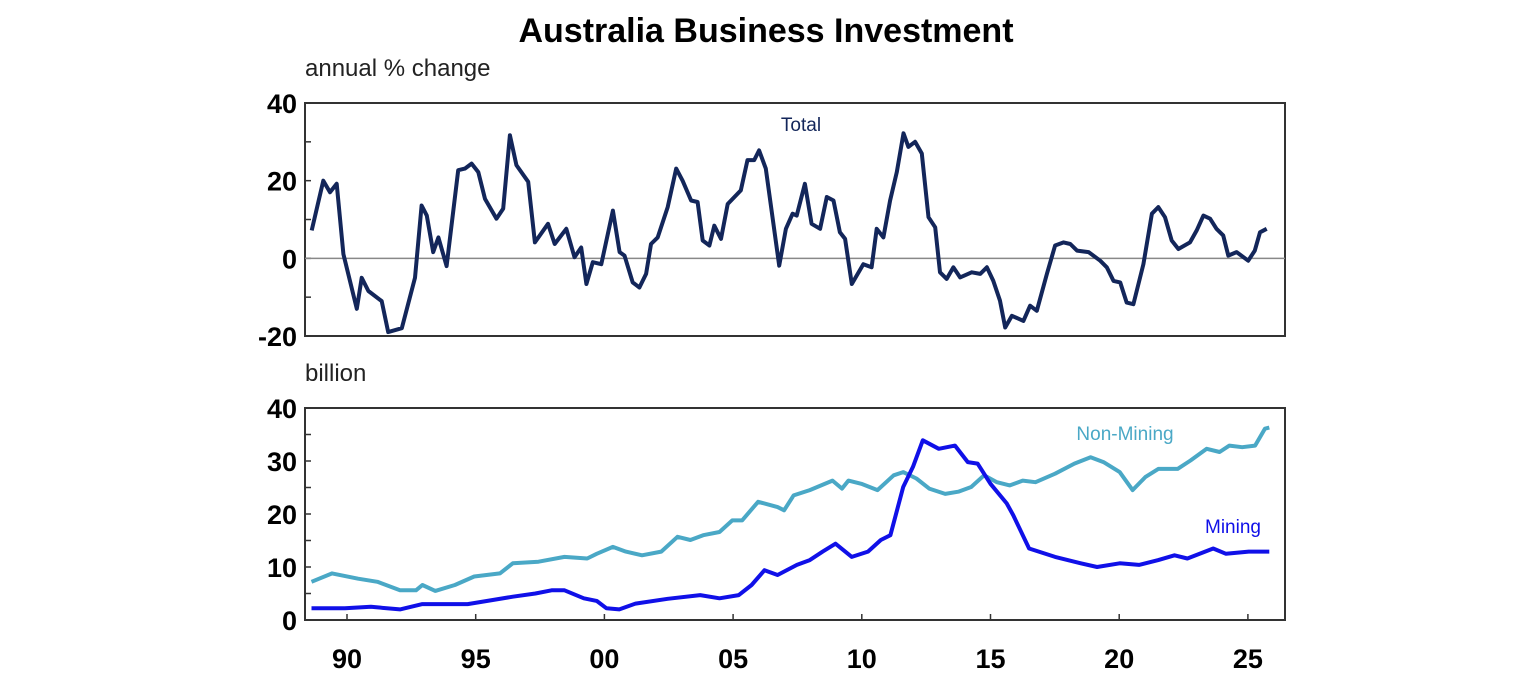 This screenshot has height=680, width=1536. Describe the element at coordinates (335, 373) in the screenshot. I see `bottom-panel-ylabel: billion` at that location.